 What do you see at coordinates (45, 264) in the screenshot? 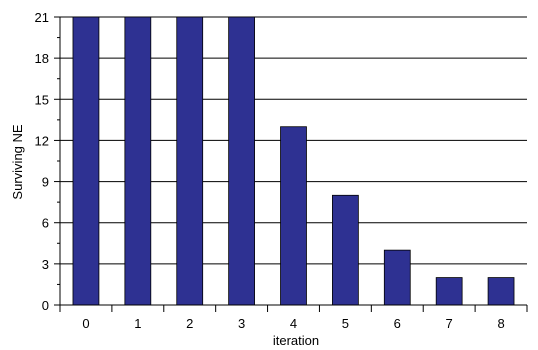
I see `y-tick-label: 3` at bounding box center [45, 264].